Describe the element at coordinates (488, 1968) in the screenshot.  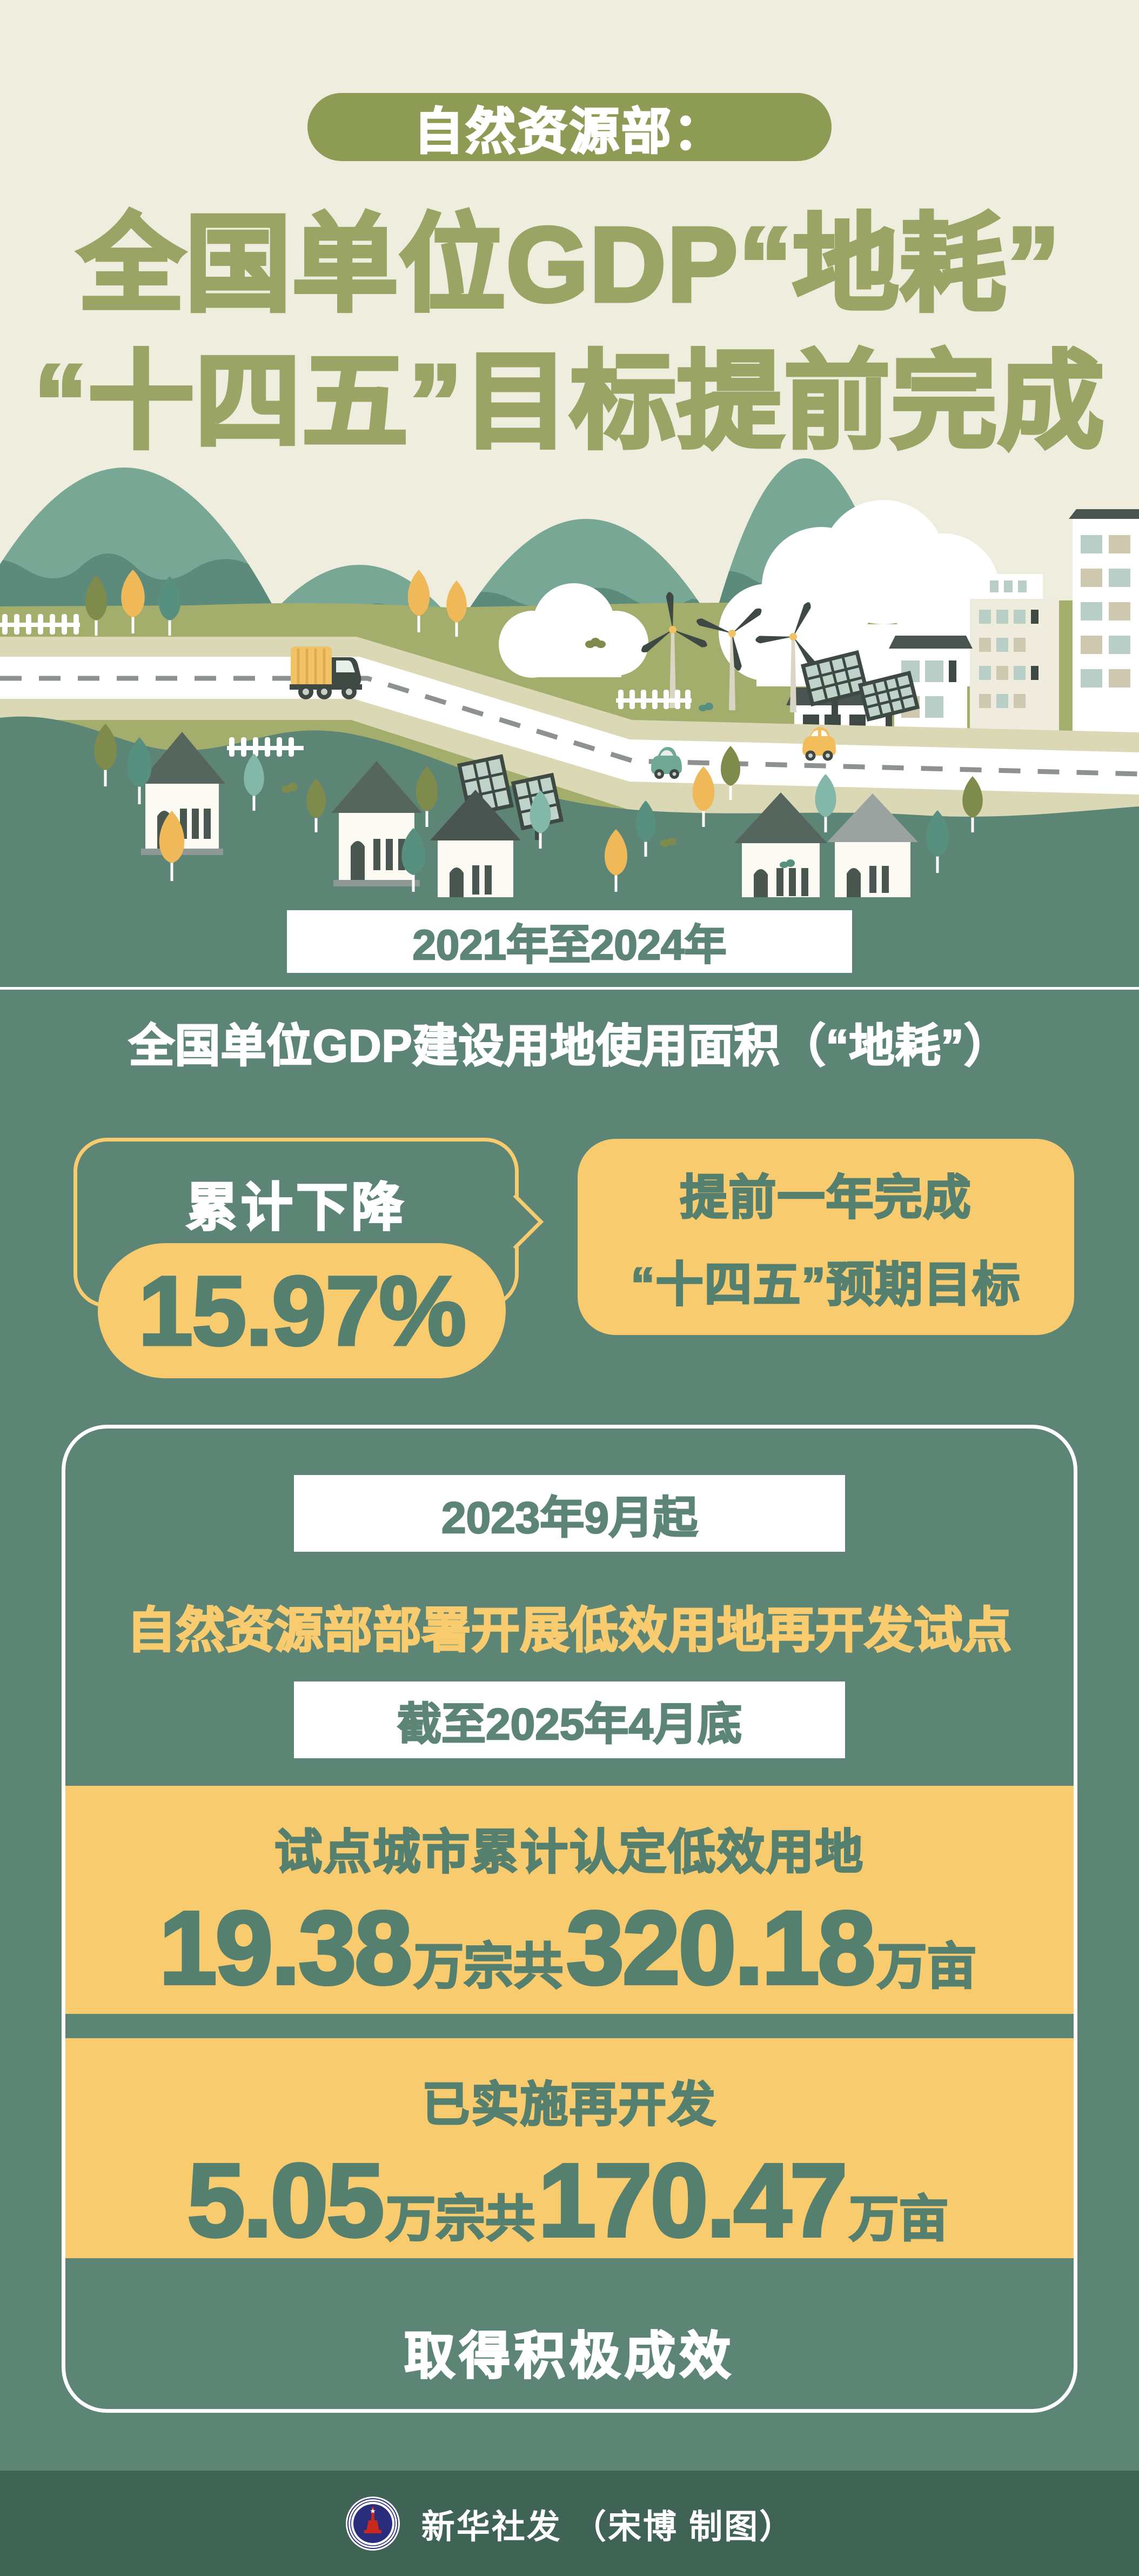
I see `stat1-unit1: 万宗共` at that location.